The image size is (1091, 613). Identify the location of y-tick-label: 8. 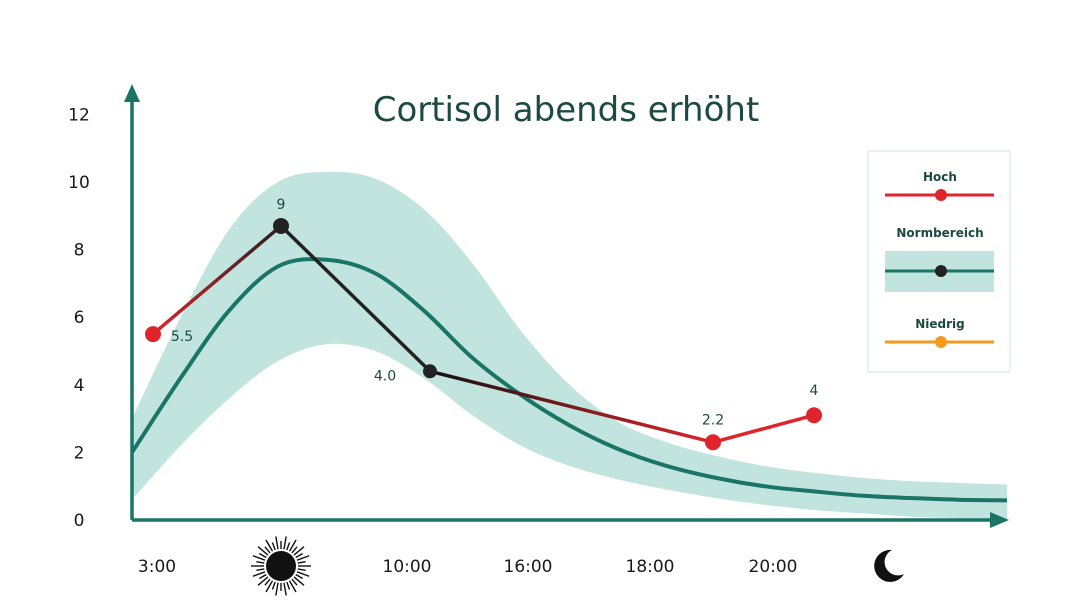
(79, 251).